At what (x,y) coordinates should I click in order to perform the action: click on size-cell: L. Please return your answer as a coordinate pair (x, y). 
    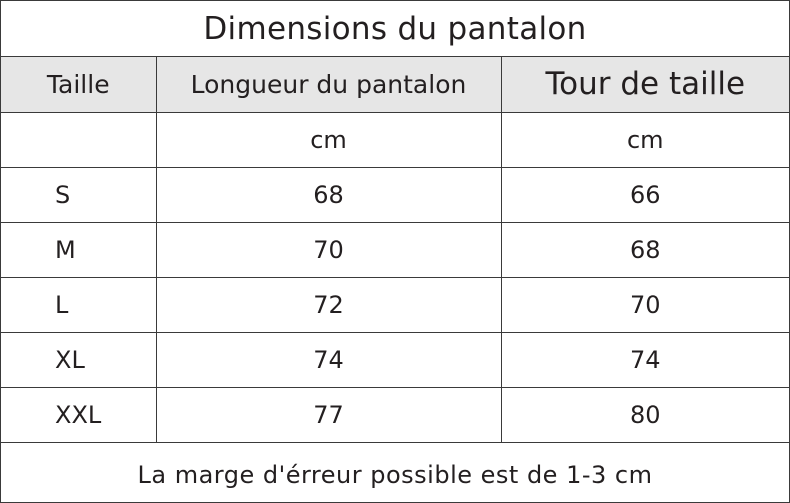
    Looking at the image, I should click on (79, 305).